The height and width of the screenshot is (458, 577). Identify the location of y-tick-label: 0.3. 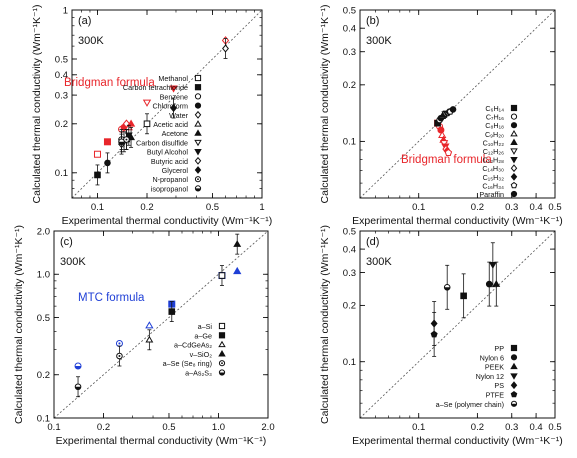
(61, 95).